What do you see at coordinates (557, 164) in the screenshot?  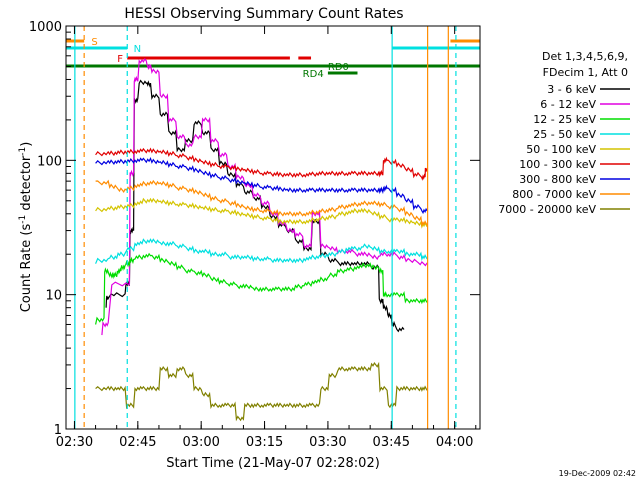 I see `legend-label: 100 - 300 keV` at bounding box center [557, 164].